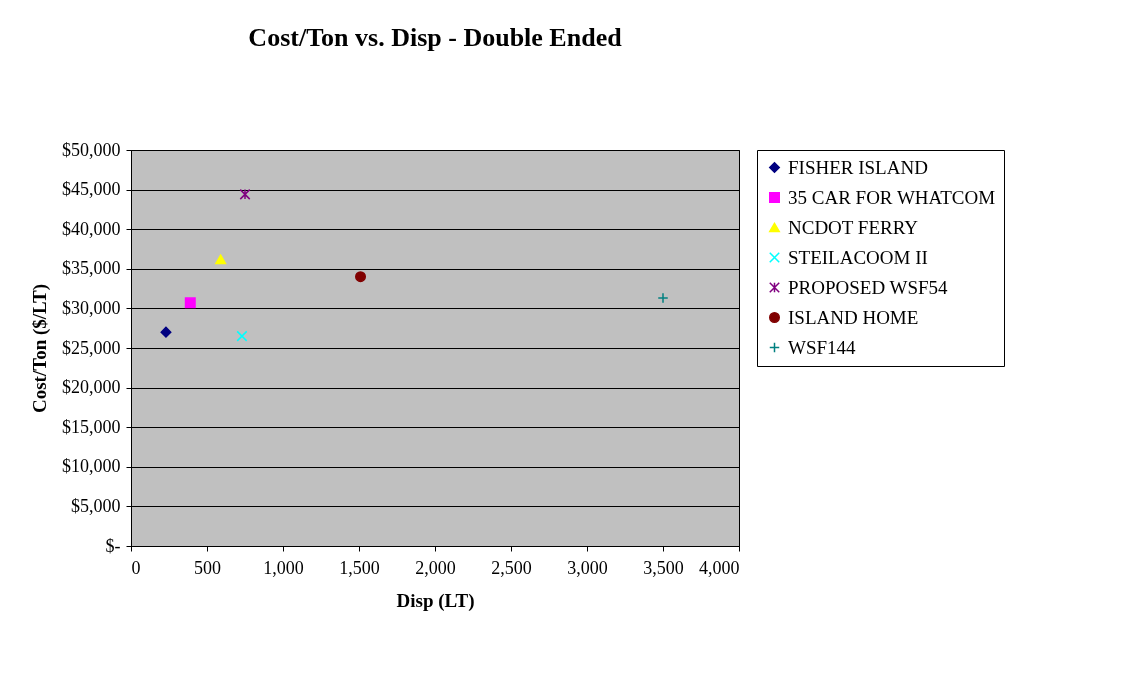 Image resolution: width=1135 pixels, height=681 pixels. Describe the element at coordinates (91, 189) in the screenshot. I see `y-tick-label: $45,000` at that location.